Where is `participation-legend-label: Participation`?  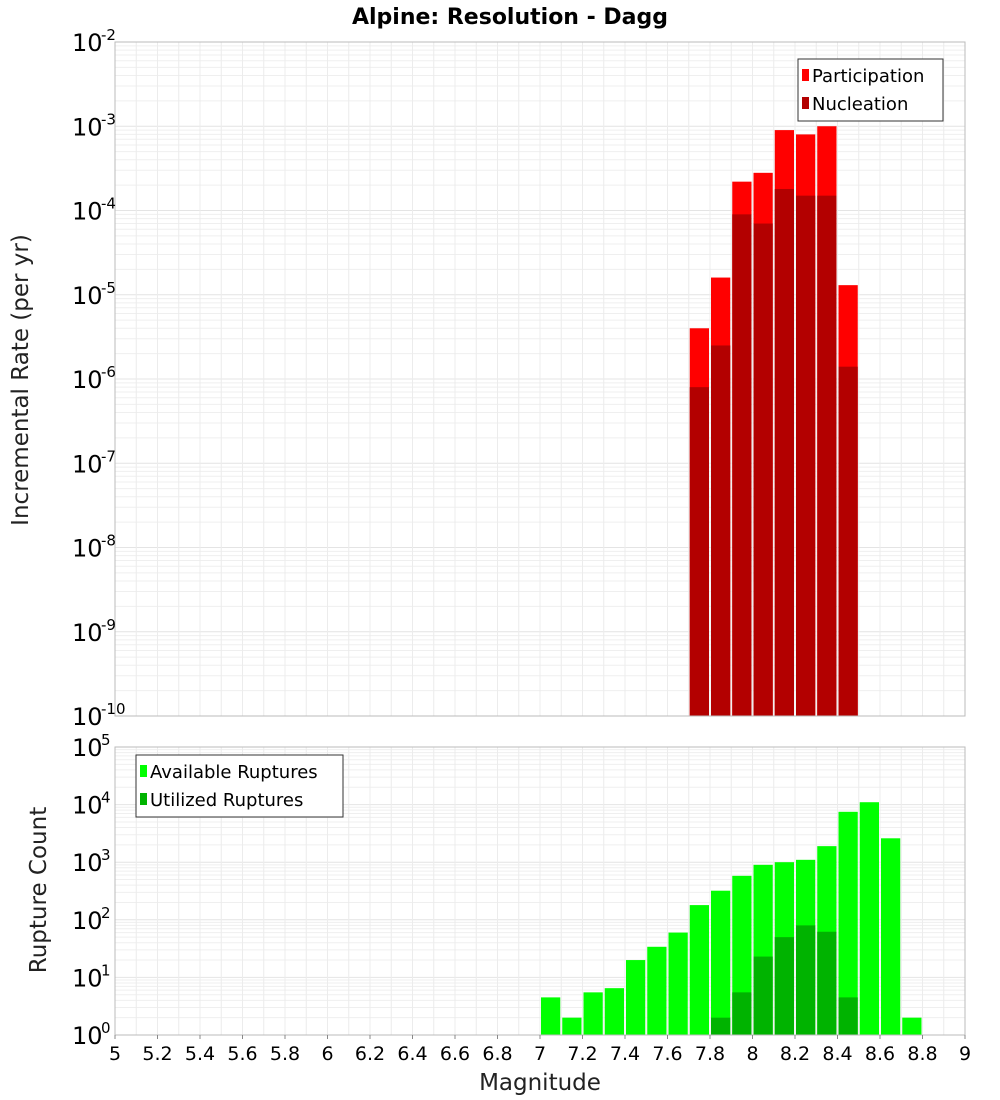 participation-legend-label: Participation is located at coordinates (868, 76).